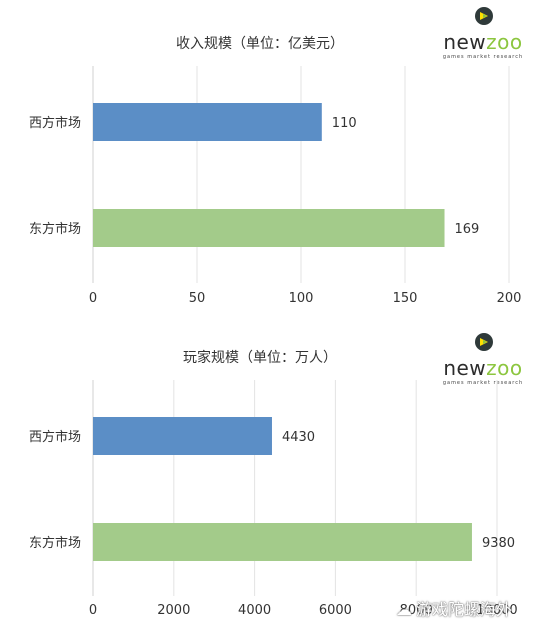 The image size is (551, 634). Describe the element at coordinates (464, 609) in the screenshot. I see `watermark-text: 游戏陀螺海外` at that location.